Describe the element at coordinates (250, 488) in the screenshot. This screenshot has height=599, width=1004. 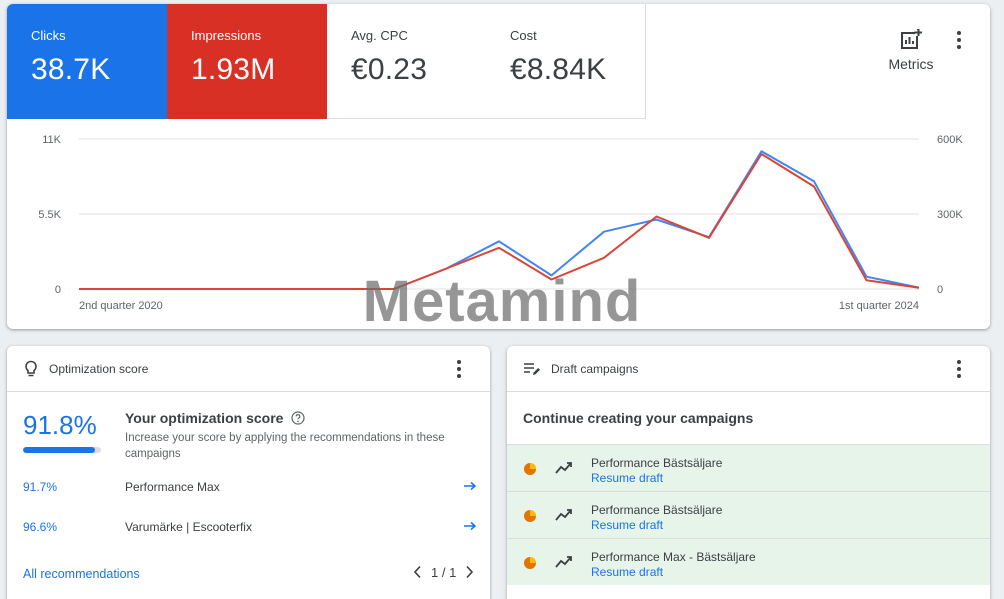
I see `recommendation-row: 91.7% Performance Max` at that location.